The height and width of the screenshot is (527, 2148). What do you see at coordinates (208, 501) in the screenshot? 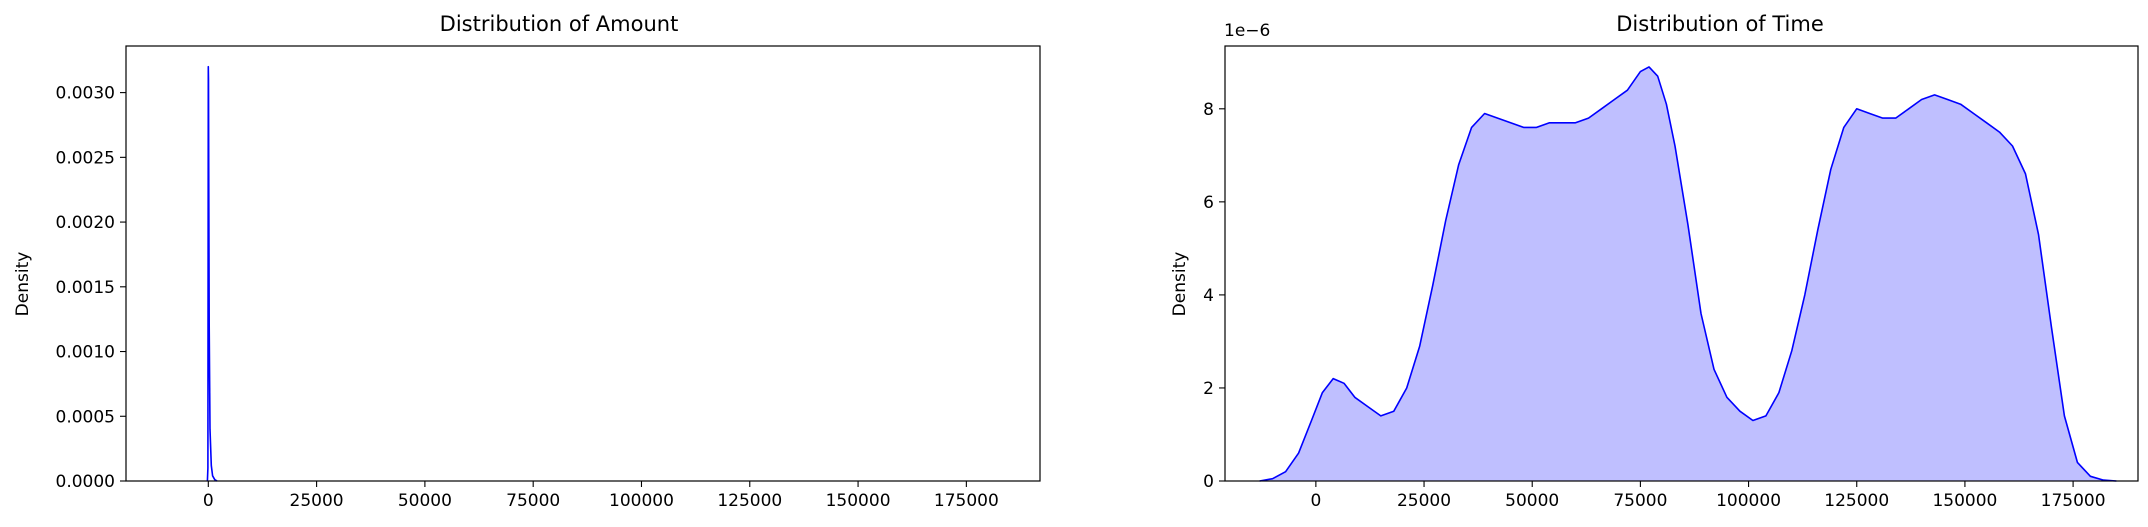
I see `amount-x-tick-label: 0` at bounding box center [208, 501].